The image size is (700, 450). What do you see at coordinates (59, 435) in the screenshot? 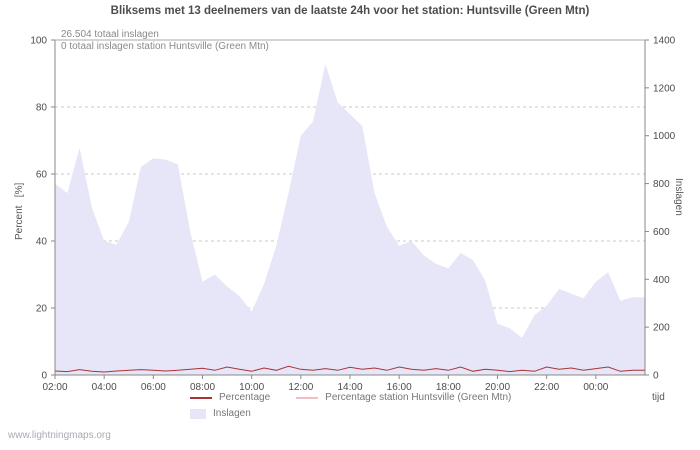
I see `watermark: www.lightningmaps.org` at bounding box center [59, 435].